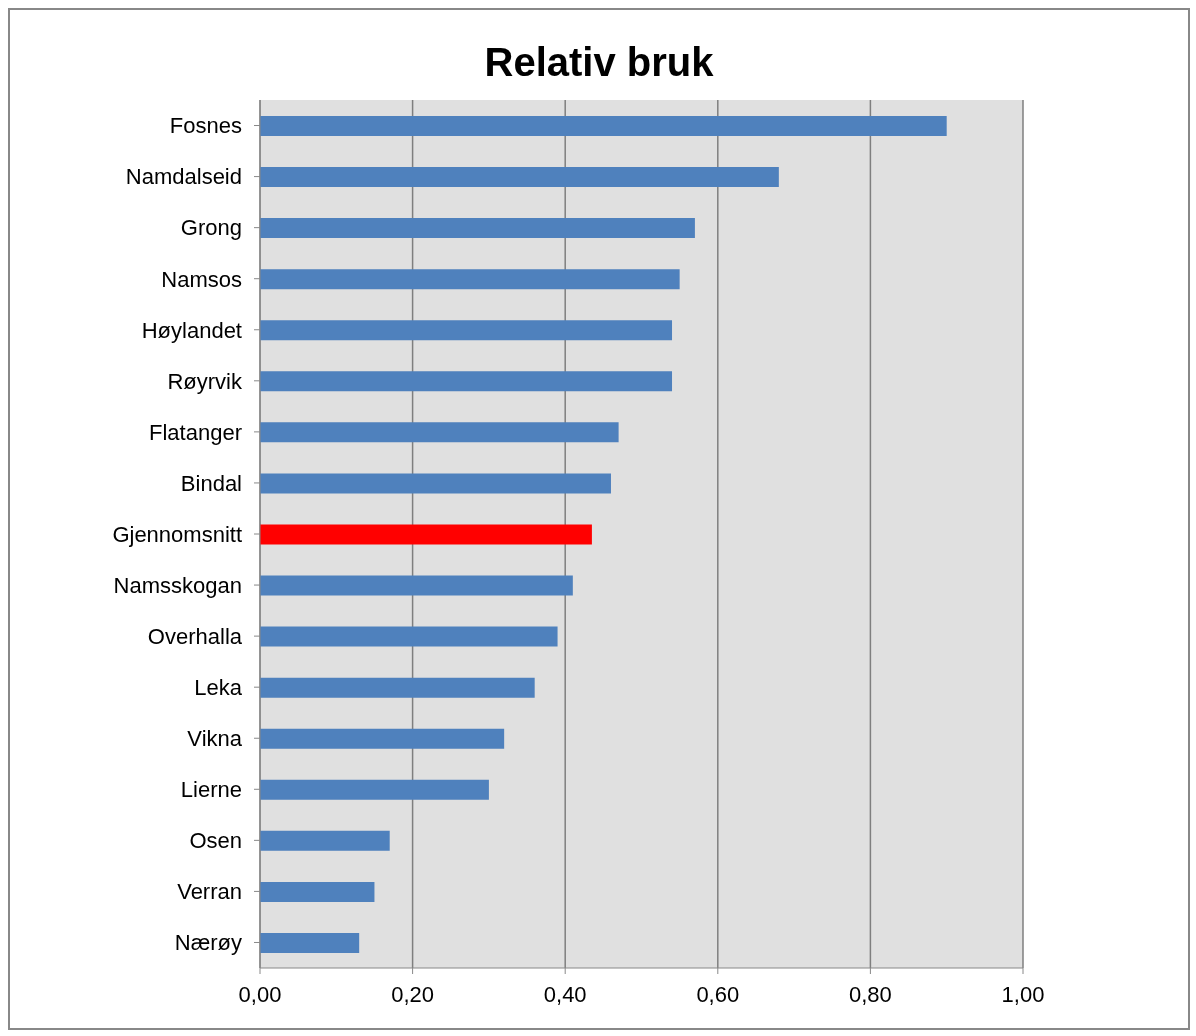  Describe the element at coordinates (218, 687) in the screenshot. I see `y-tick-label: Leka` at that location.